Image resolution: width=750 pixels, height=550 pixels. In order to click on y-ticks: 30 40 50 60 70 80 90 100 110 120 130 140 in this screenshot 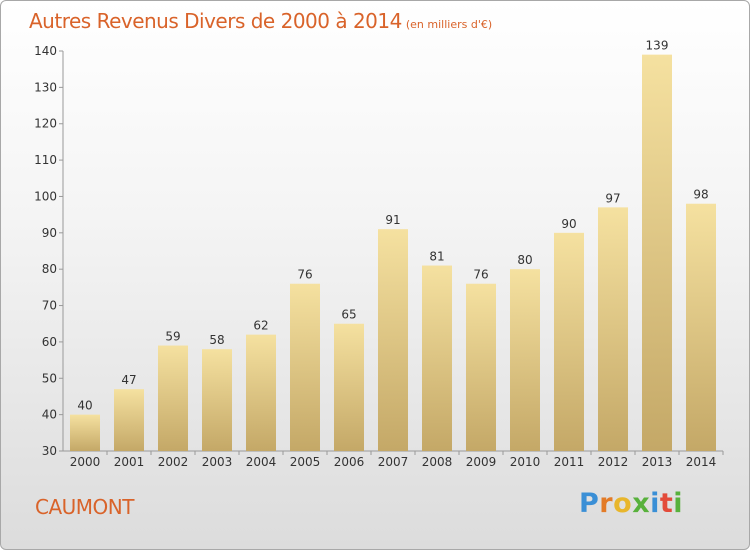, I will do `click(48, 251)`.